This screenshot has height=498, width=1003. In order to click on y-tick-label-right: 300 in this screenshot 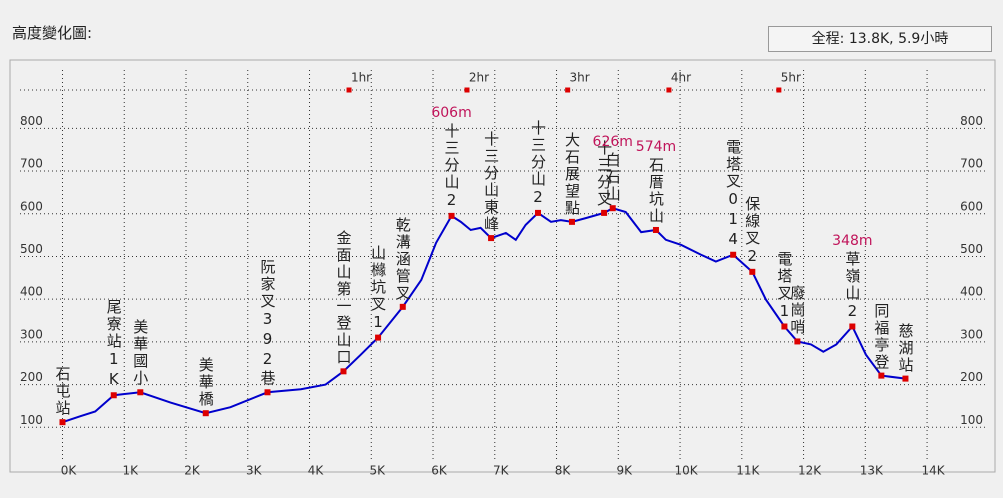, I will do `click(971, 334)`.